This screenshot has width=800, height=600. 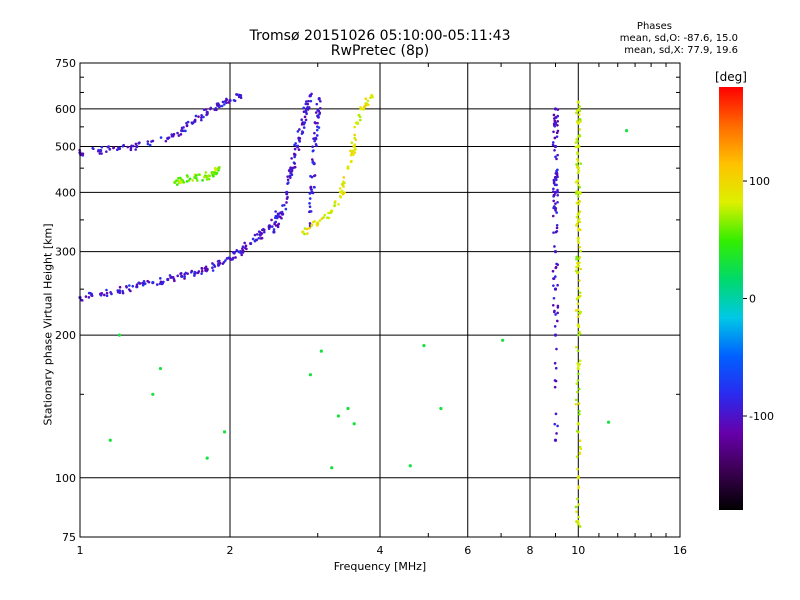 I want to click on series-x-mode-mixed-patch, so click(x=197, y=176).